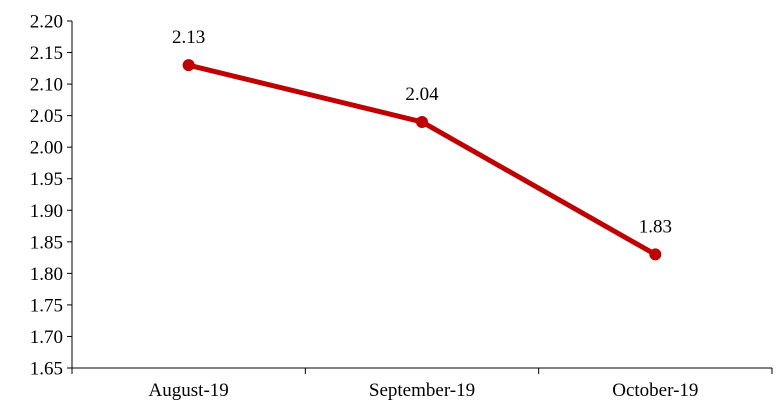 This screenshot has width=778, height=407. I want to click on y-tick-label: 1.65, so click(46, 369).